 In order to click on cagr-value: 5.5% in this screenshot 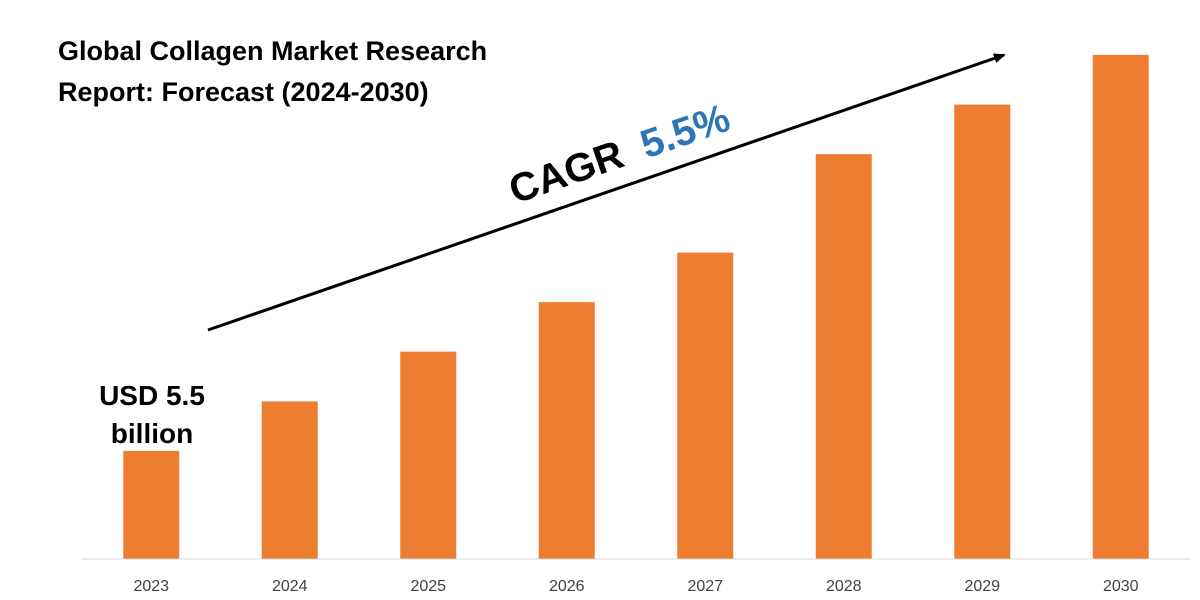, I will do `click(685, 131)`.